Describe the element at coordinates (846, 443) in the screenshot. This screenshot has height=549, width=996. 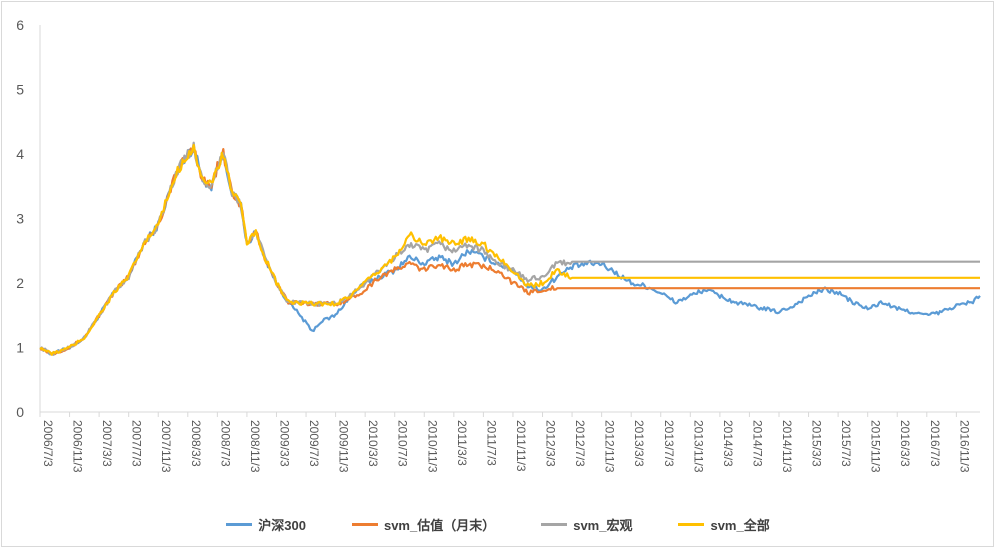
I see `x-tick-label: 2015/7/3` at that location.